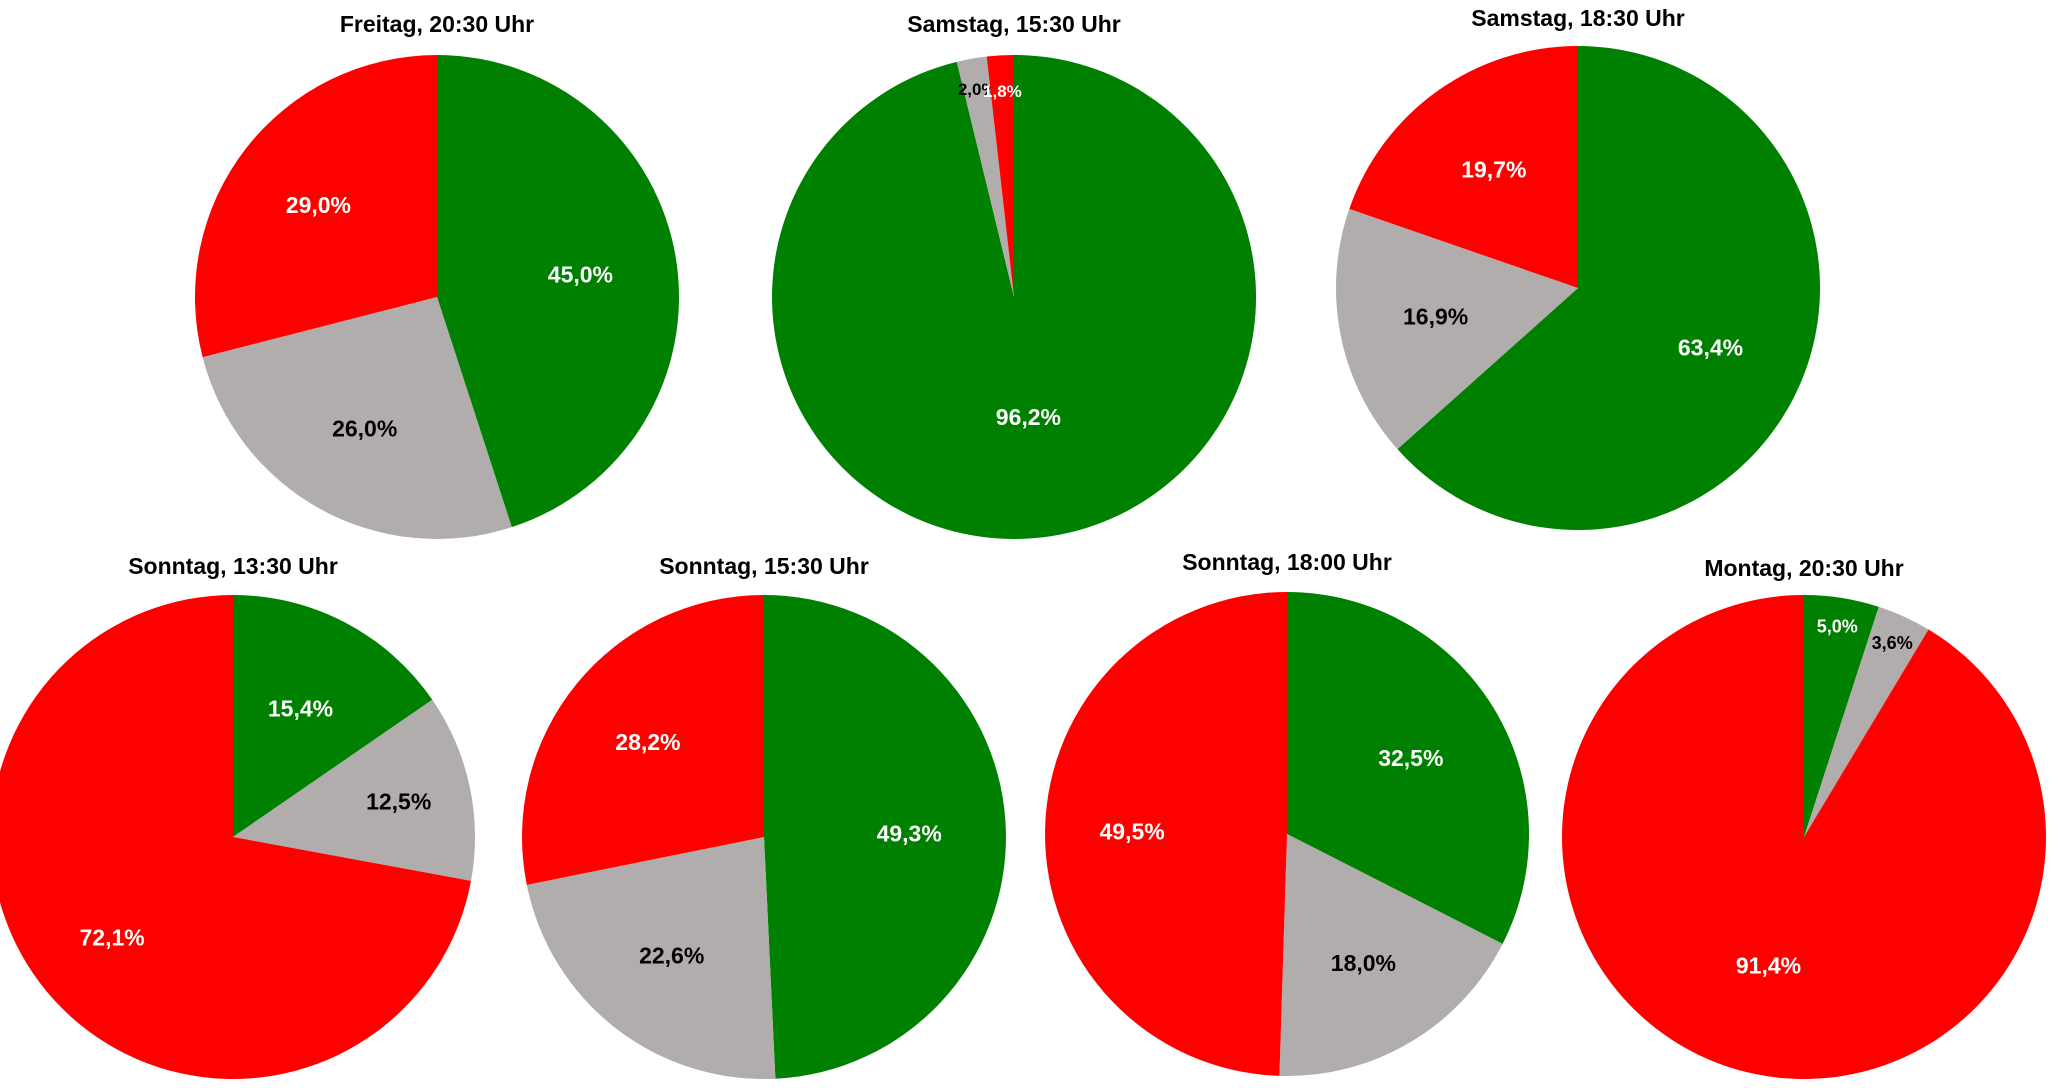  What do you see at coordinates (111, 938) in the screenshot?
I see `slice-label-72-1: 72,1%` at bounding box center [111, 938].